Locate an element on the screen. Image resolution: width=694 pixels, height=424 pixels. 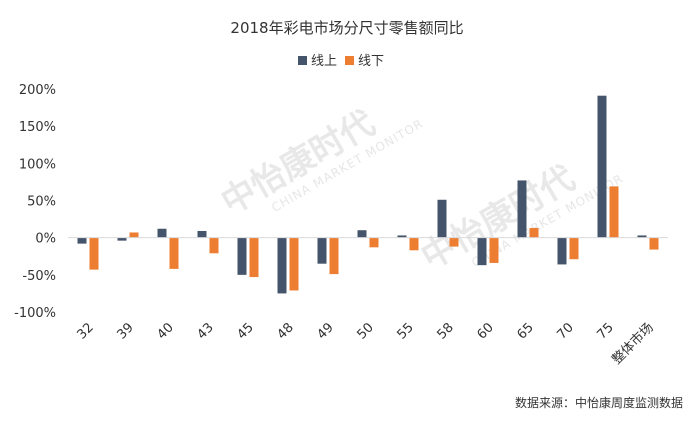
x-tick-label: 49 is located at coordinates (326, 331).